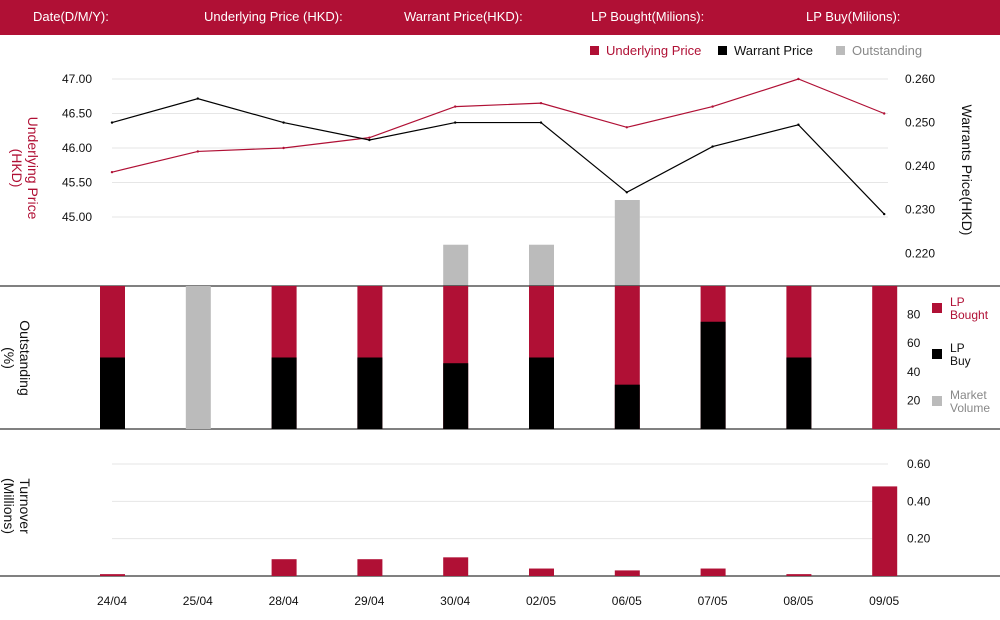 The height and width of the screenshot is (620, 1000). What do you see at coordinates (920, 210) in the screenshot?
I see `price-right-tick-label: 0.230` at bounding box center [920, 210].